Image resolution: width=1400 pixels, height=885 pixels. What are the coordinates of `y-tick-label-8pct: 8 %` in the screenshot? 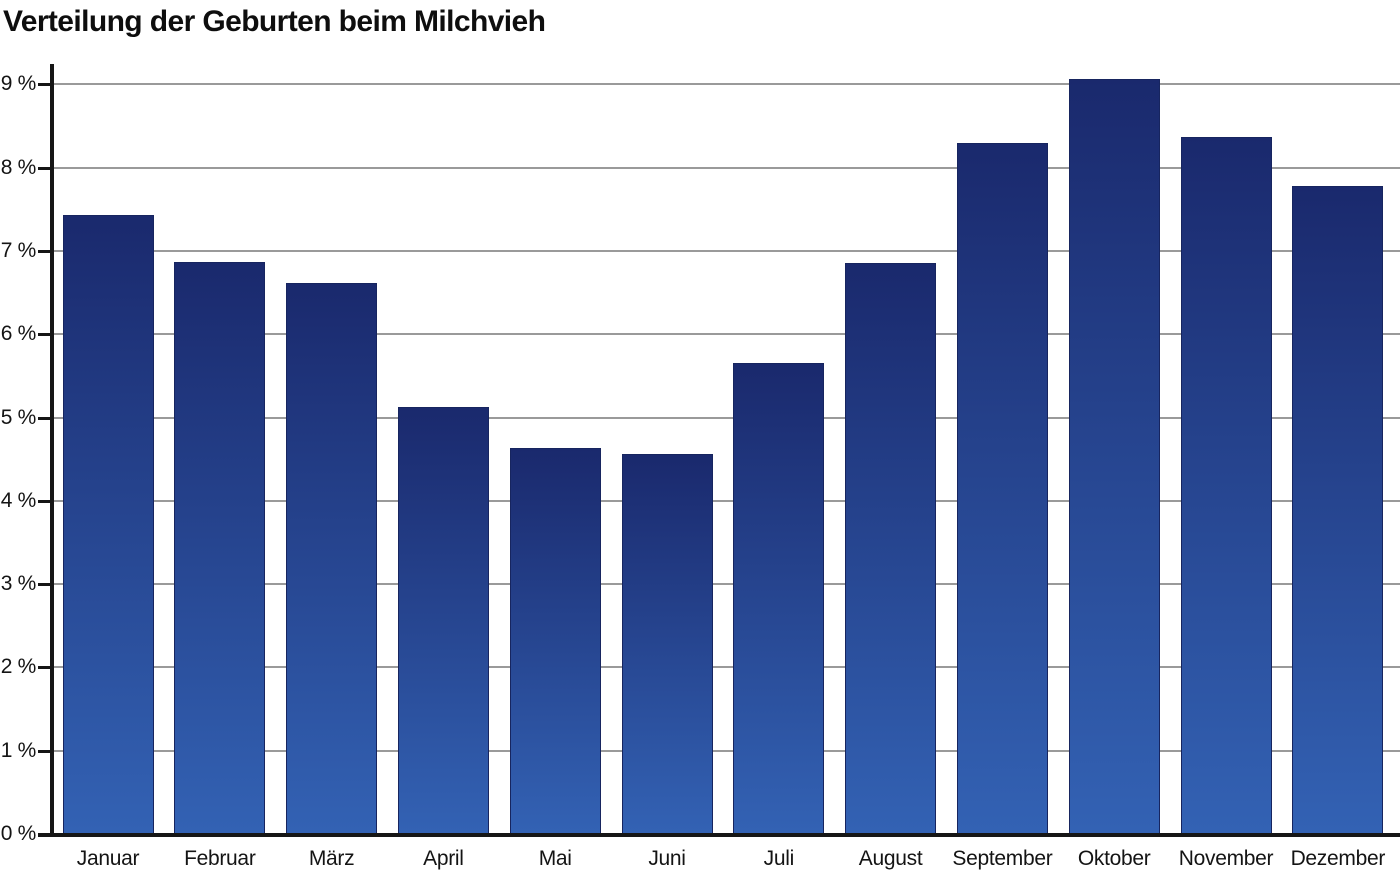 It's located at (18, 167).